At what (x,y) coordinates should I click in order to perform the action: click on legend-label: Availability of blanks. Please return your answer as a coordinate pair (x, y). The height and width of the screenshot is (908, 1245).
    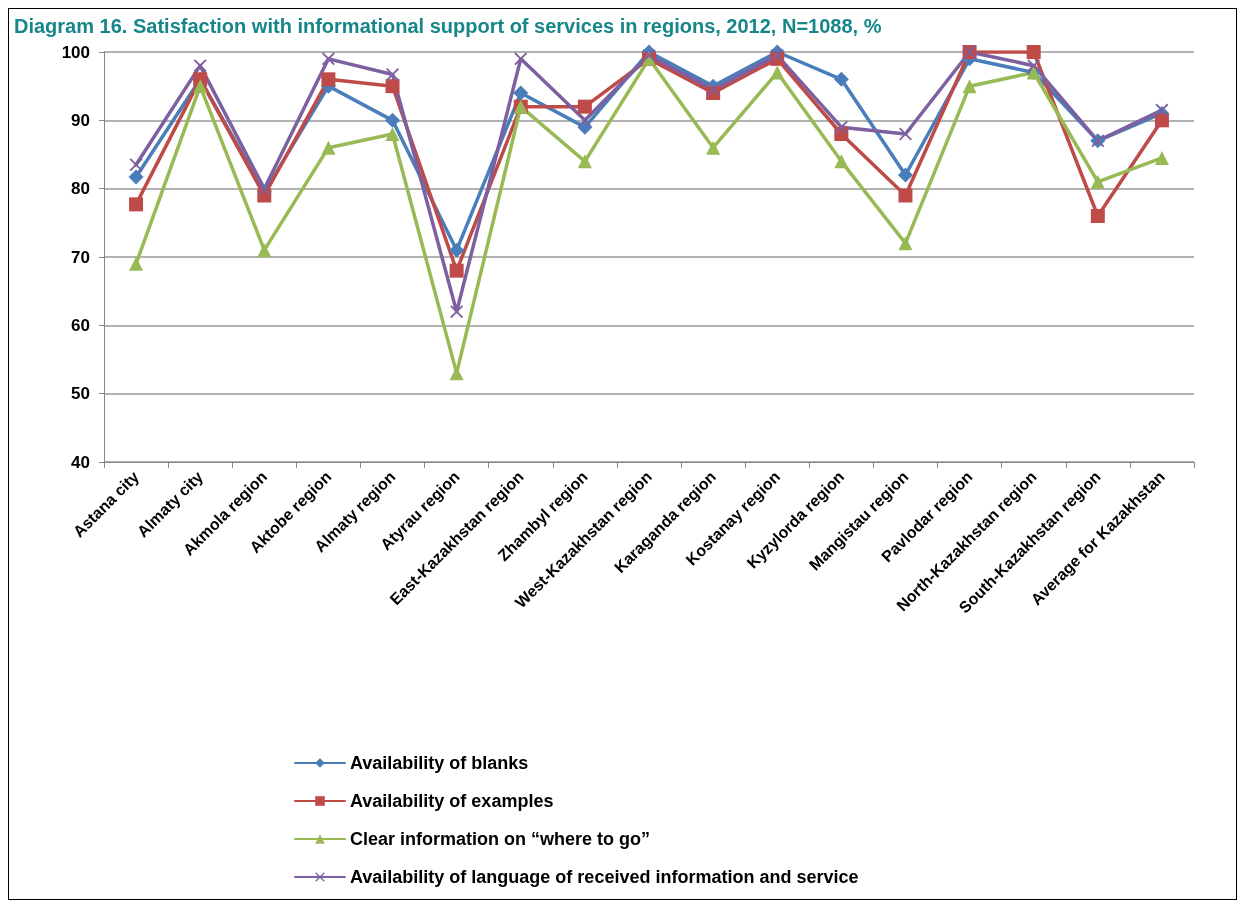
    Looking at the image, I should click on (439, 763).